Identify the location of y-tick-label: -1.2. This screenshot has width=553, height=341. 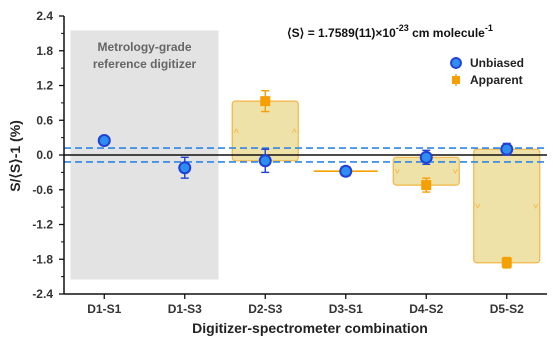
(42, 225).